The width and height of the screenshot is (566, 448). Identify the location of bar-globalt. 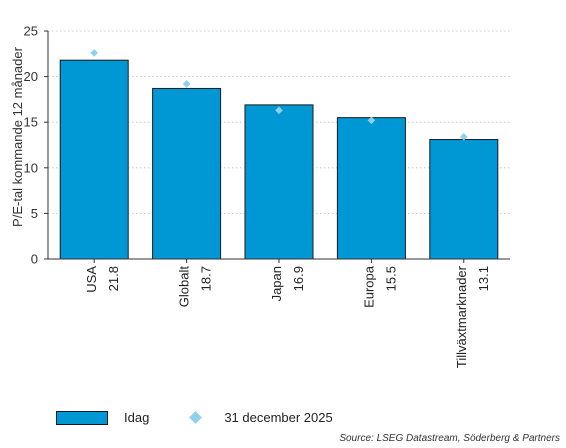
(187, 173).